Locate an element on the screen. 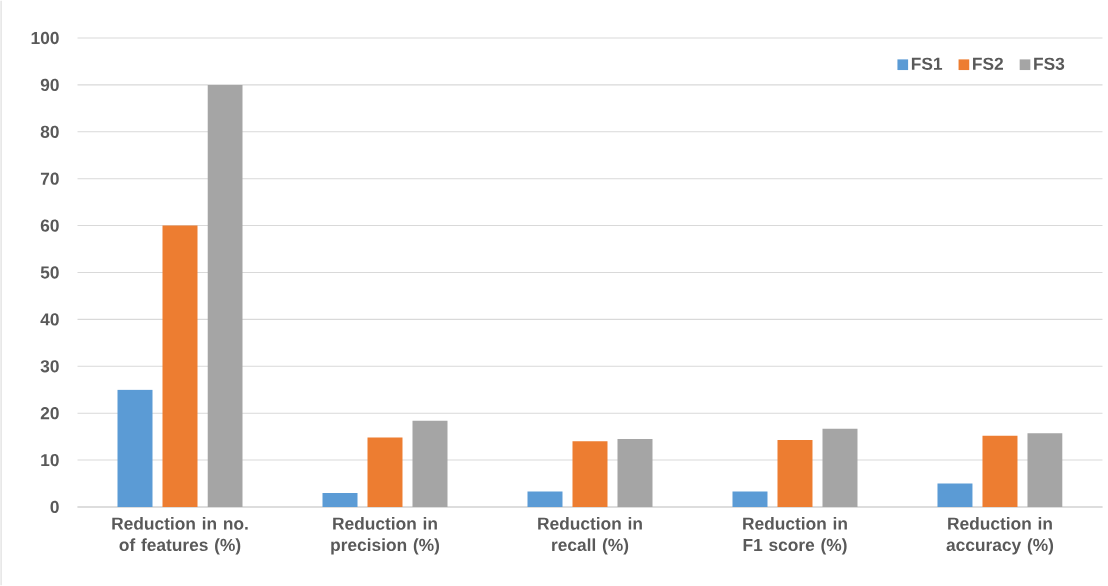 Image resolution: width=1108 pixels, height=586 pixels. x-tick-label: Reduction in recall (%) is located at coordinates (590, 536).